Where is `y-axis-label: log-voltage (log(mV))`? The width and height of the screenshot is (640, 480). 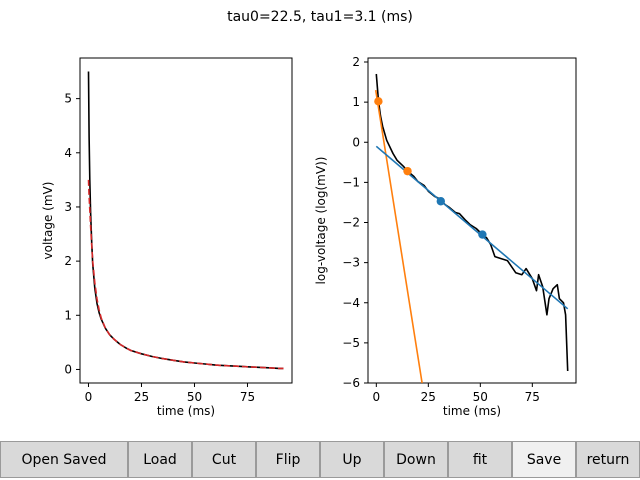
y-axis-label: log-voltage (log(mV)) is located at coordinates (321, 221).